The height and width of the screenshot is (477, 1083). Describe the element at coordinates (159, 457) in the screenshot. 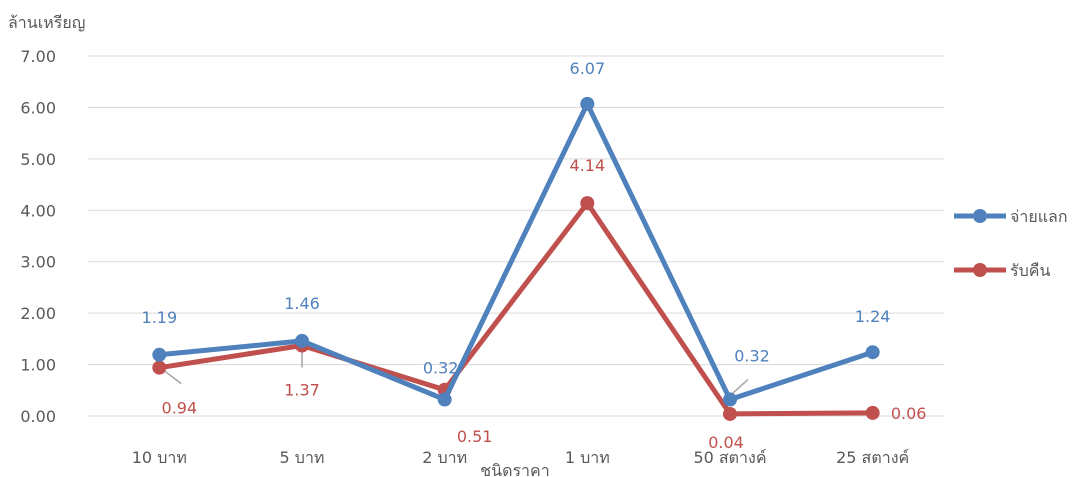

I see `x-tick-label: 10 บาท` at that location.